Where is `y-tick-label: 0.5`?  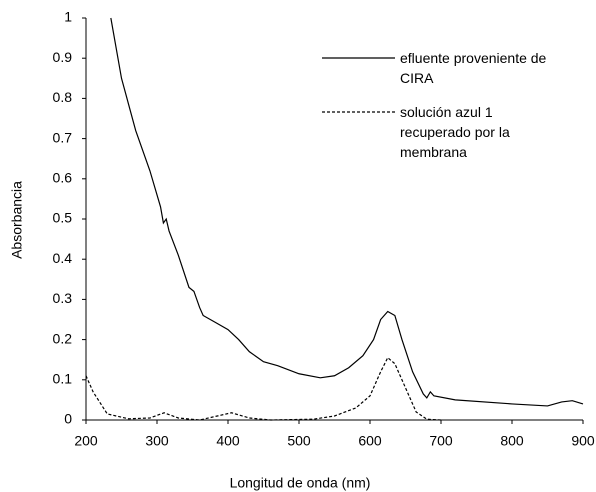
y-tick-label: 0.5 is located at coordinates (63, 218).